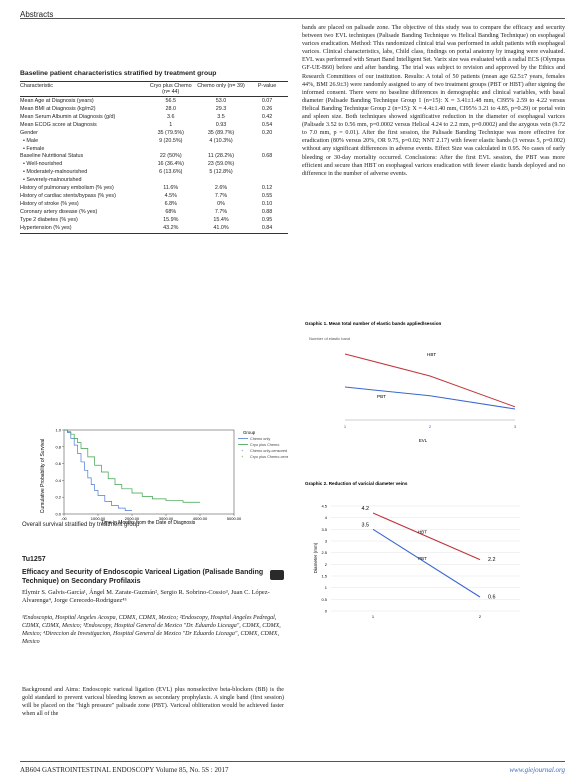  I want to click on y-ticks: 1.0 0.8 0.6 0.4 0.2 0.0, so click(59, 472).